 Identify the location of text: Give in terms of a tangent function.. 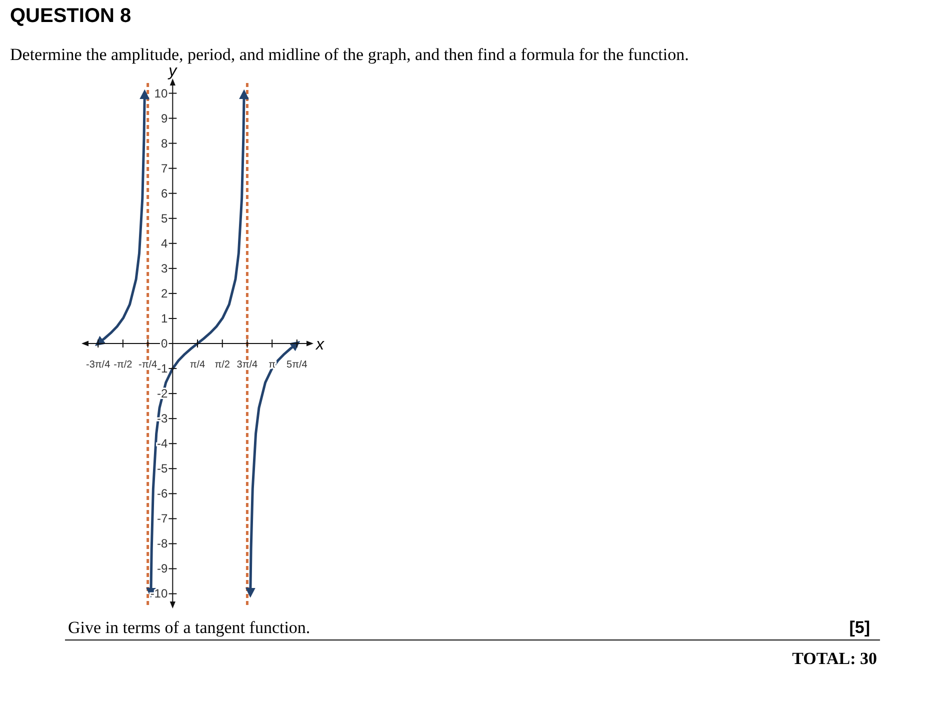
(189, 627).